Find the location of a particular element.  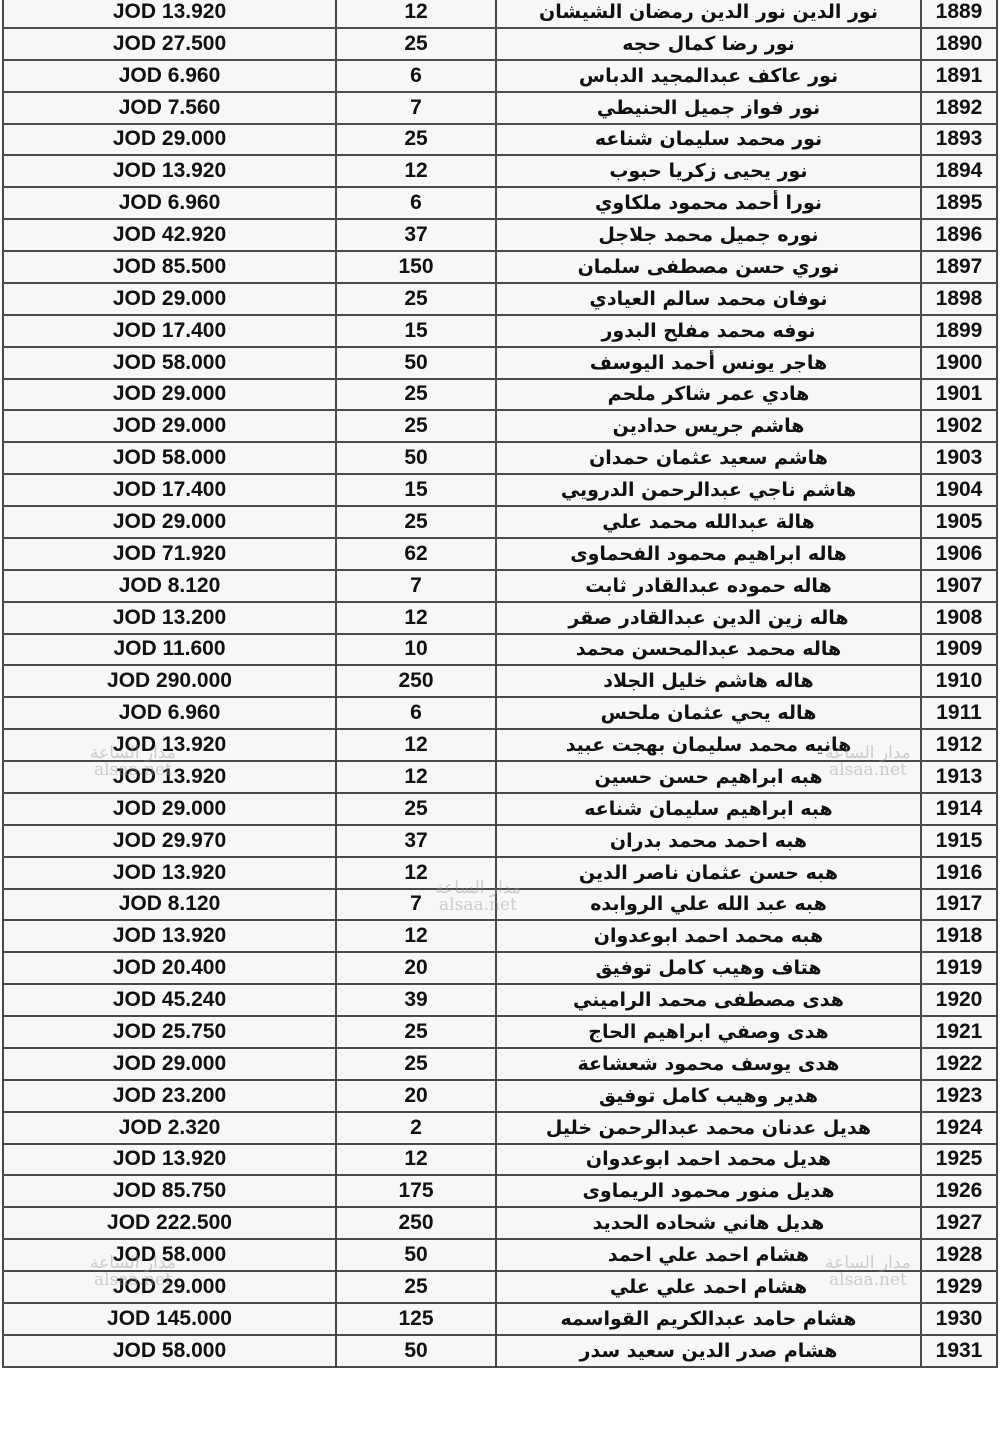

table-row: JOD 58.000 50 هشام صدر الدين سعيد سدر 1931 is located at coordinates (500, 1350).